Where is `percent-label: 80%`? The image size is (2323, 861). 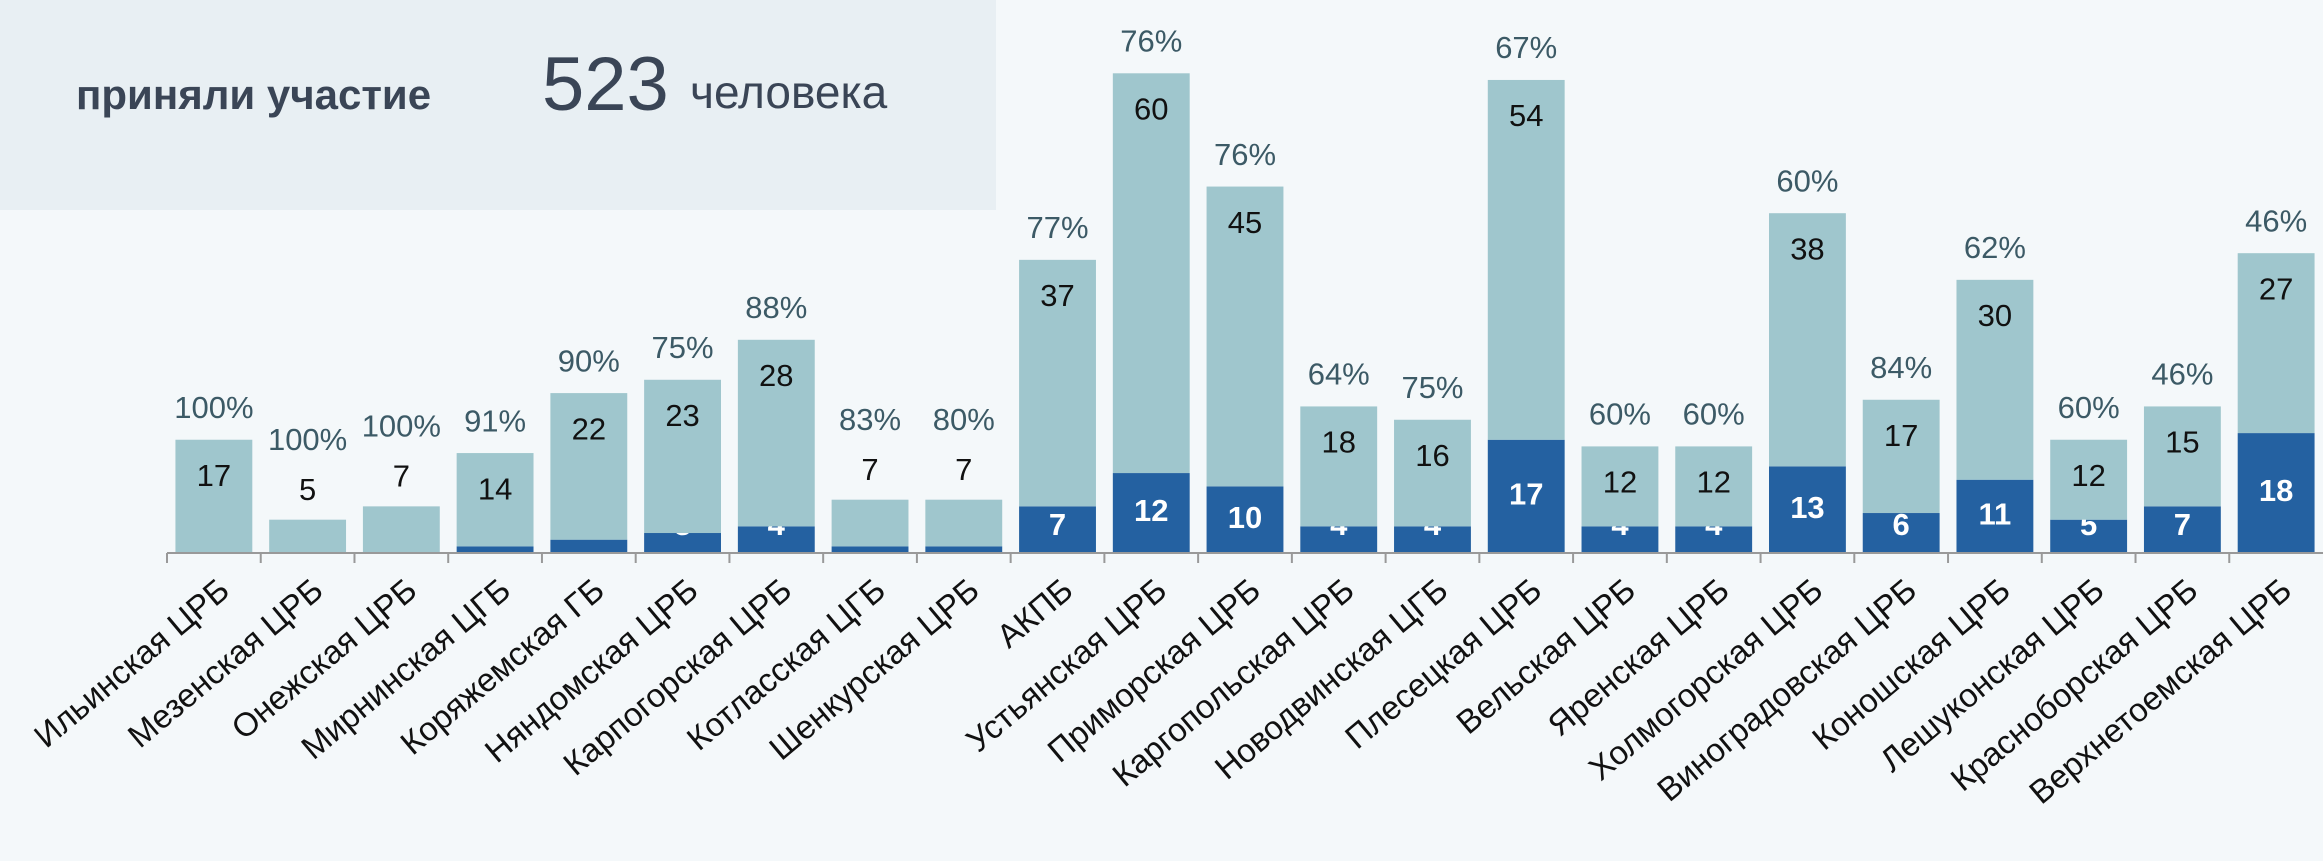 percent-label: 80% is located at coordinates (964, 419).